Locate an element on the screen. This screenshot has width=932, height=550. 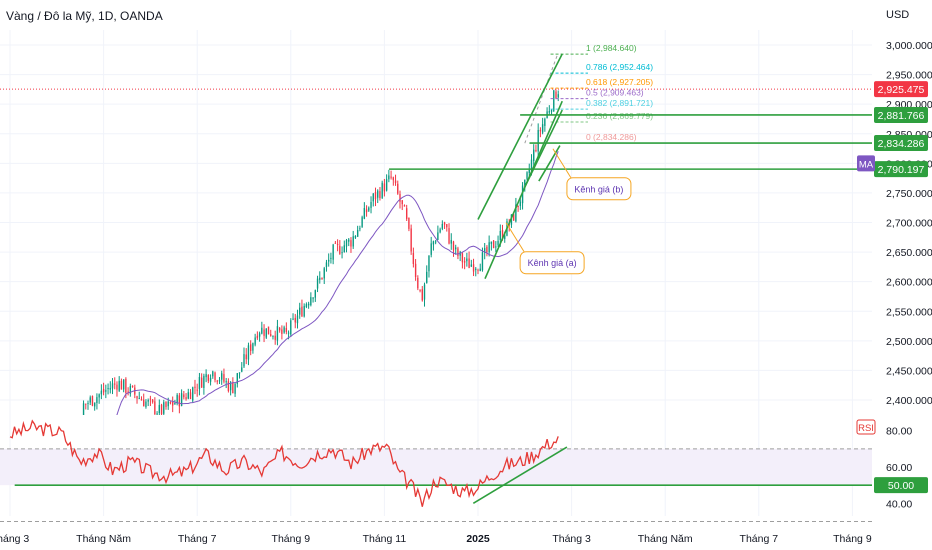
y-tick-label: 2,400.000 is located at coordinates (909, 401).